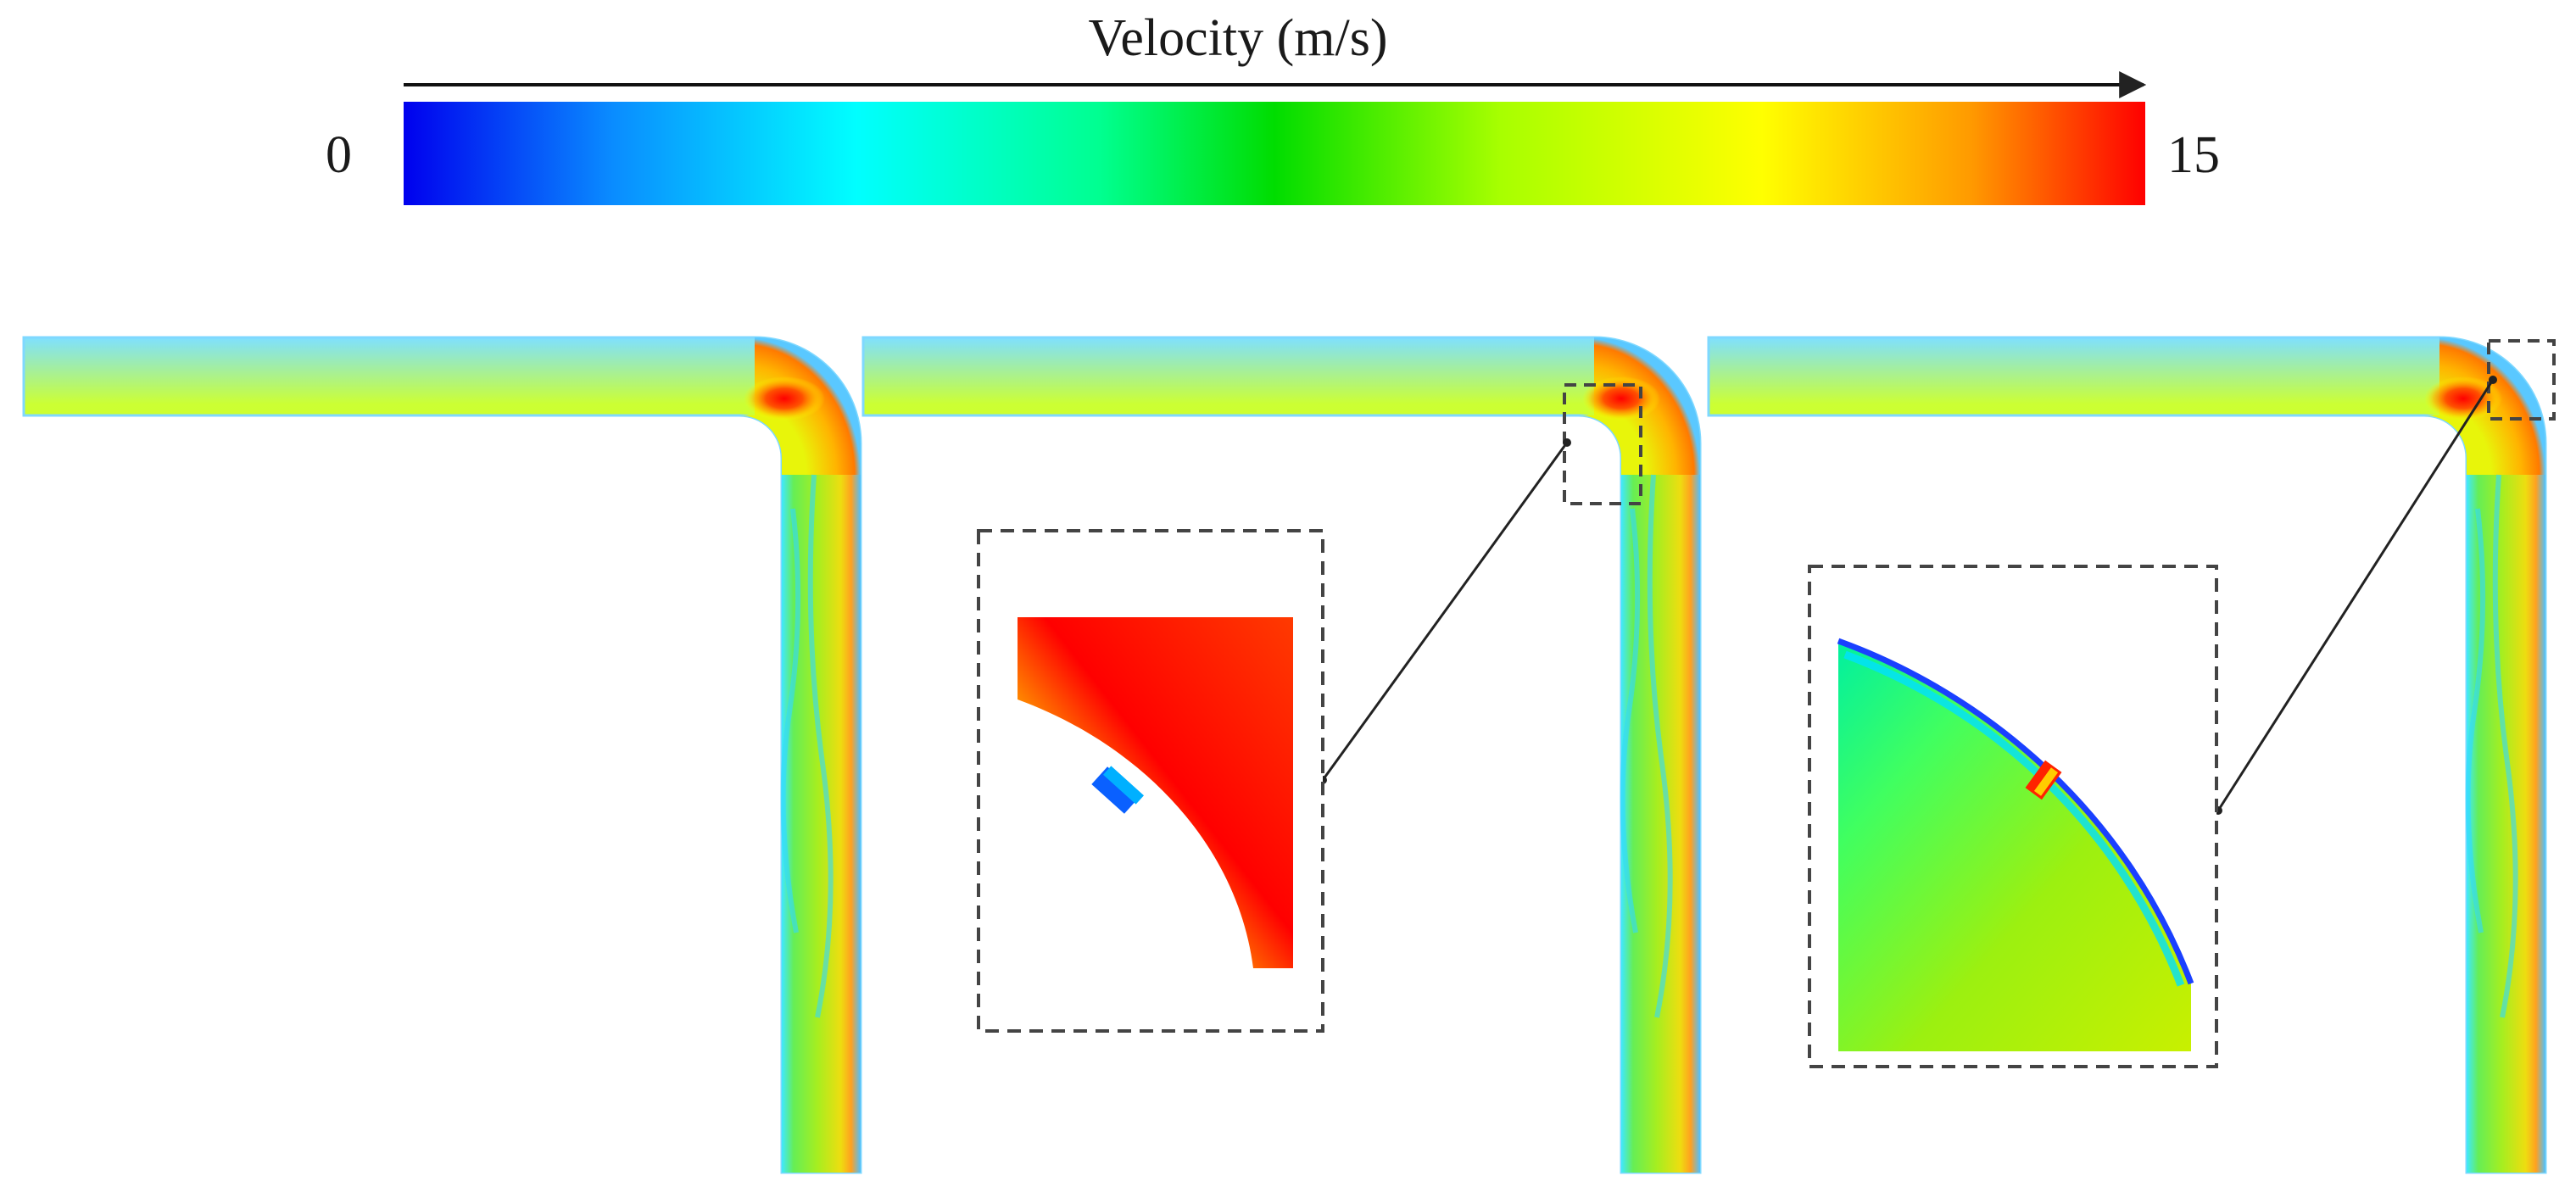  Describe the element at coordinates (1150, 781) in the screenshot. I see `inset-protrusion-inner` at that location.